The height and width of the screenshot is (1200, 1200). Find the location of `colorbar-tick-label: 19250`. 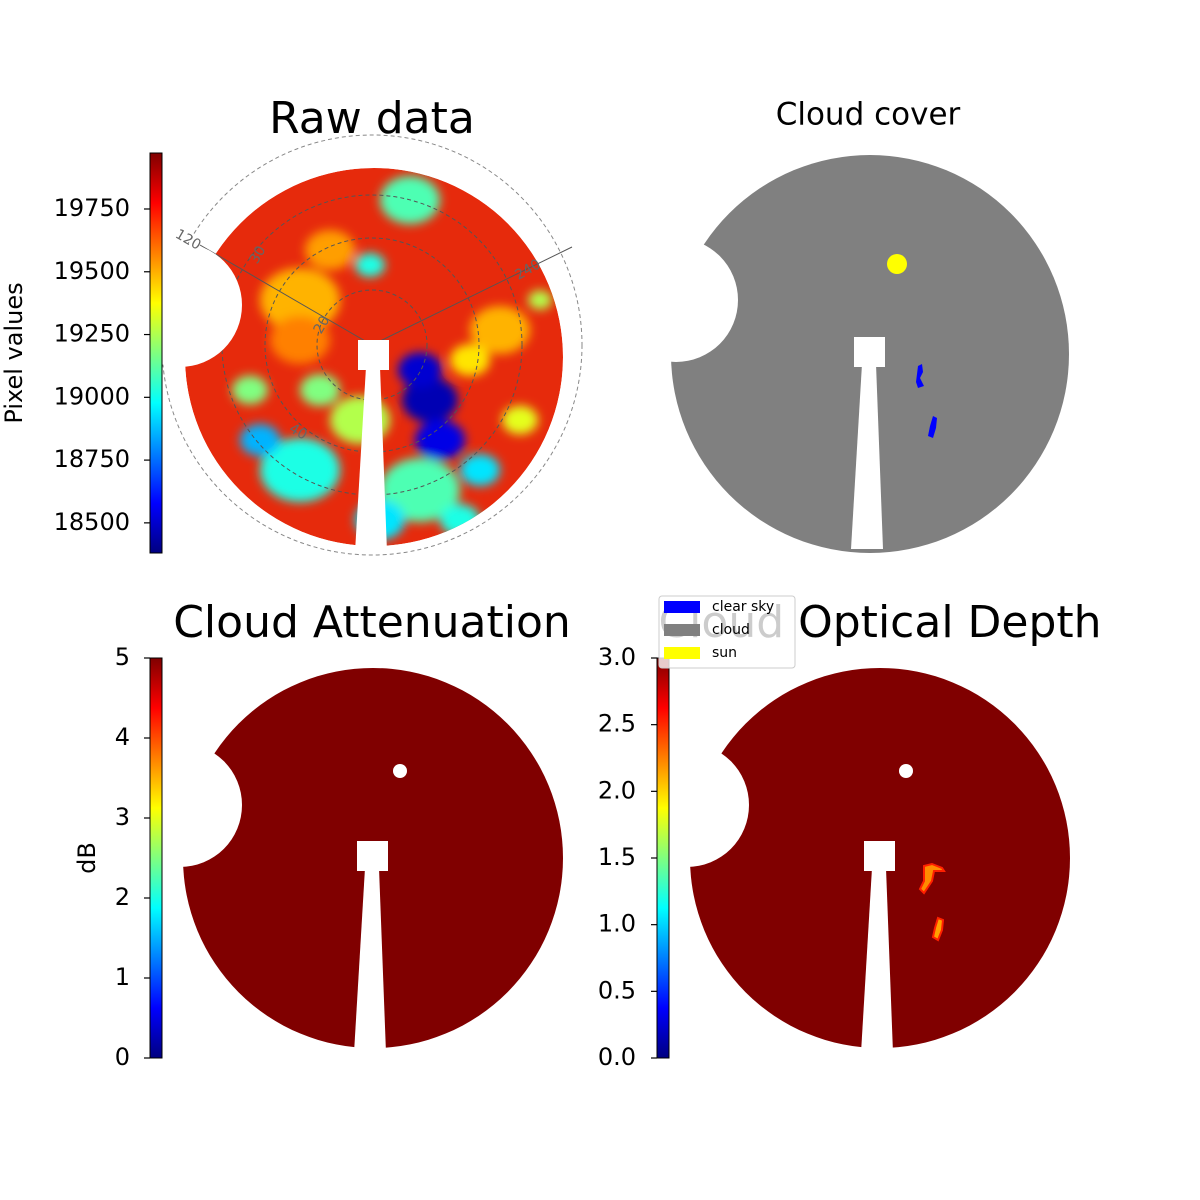

colorbar-tick-label: 19250 is located at coordinates (92, 334).